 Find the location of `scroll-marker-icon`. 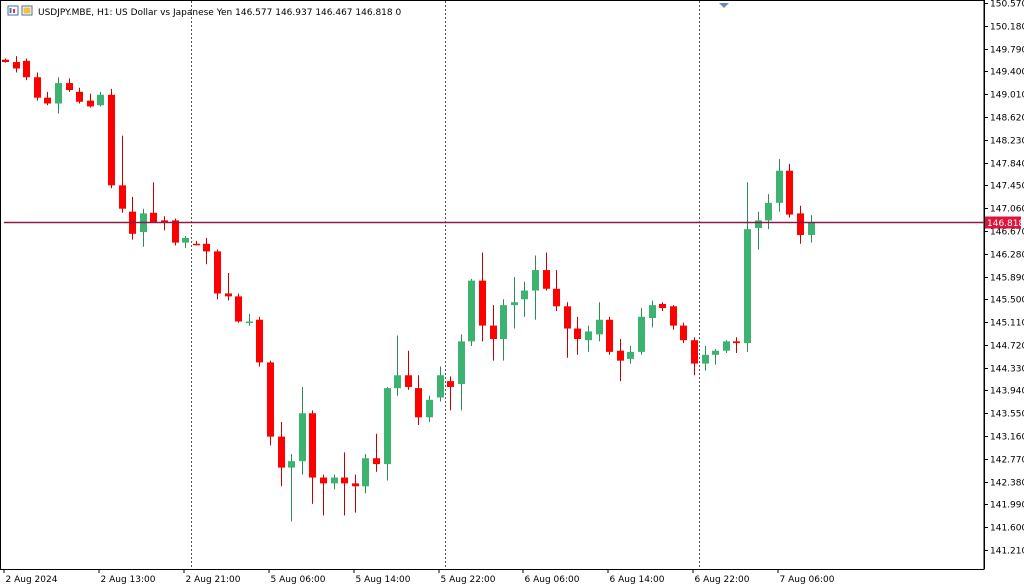

scroll-marker-icon is located at coordinates (724, 5).